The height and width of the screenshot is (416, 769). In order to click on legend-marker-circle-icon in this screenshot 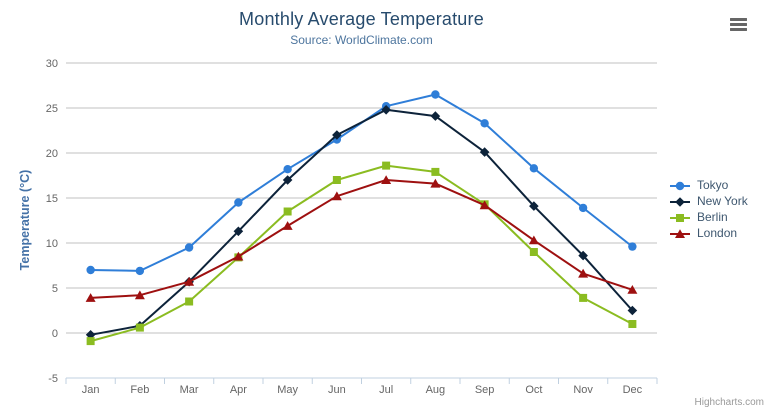, I will do `click(681, 185)`.